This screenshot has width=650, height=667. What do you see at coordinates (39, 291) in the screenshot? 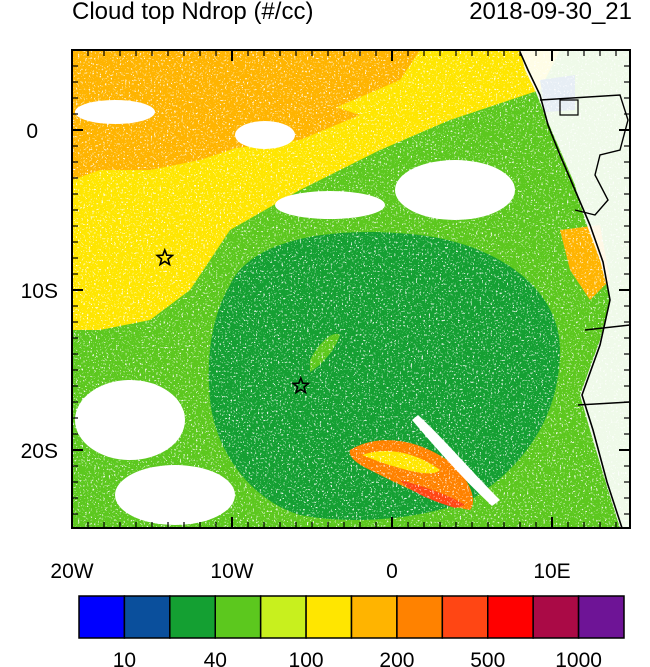
I see `y-tick-label: 10S` at bounding box center [39, 291].